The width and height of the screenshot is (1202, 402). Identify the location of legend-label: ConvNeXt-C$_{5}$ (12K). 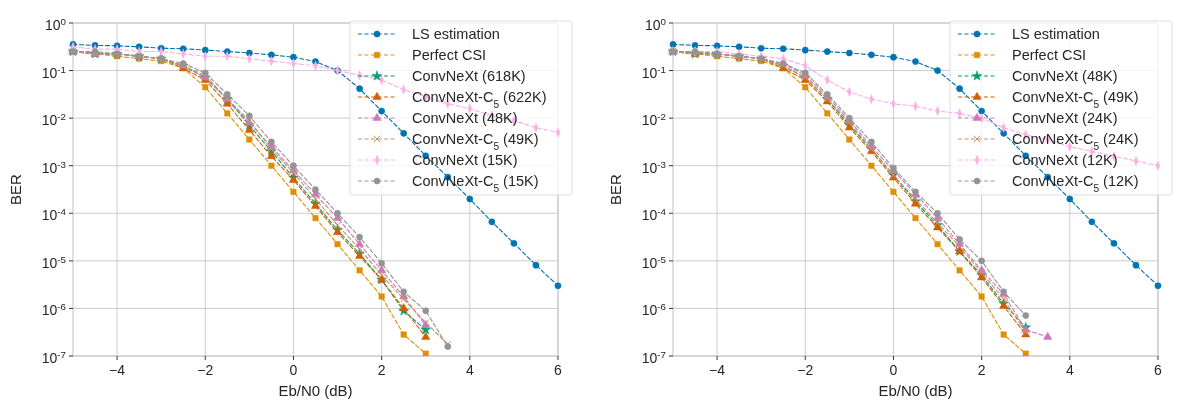
(1075, 183).